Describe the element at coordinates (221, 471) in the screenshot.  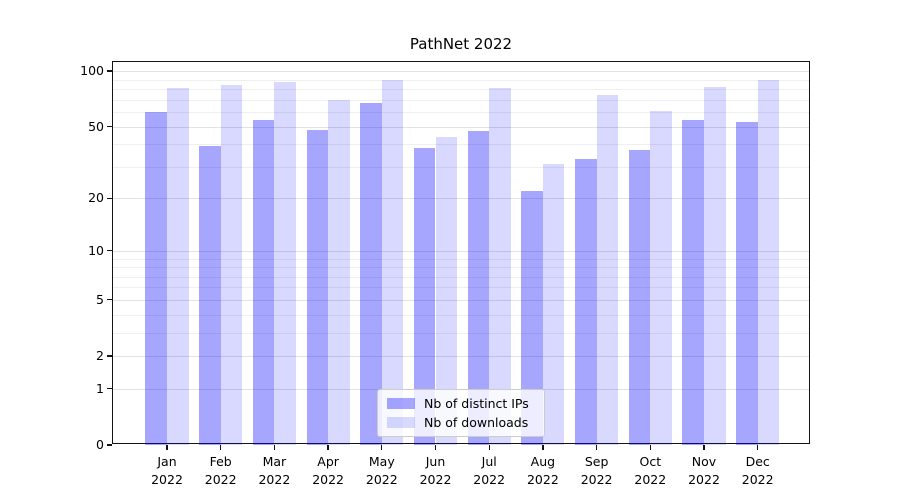
I see `x-tick-label-feb: Feb 2022` at that location.